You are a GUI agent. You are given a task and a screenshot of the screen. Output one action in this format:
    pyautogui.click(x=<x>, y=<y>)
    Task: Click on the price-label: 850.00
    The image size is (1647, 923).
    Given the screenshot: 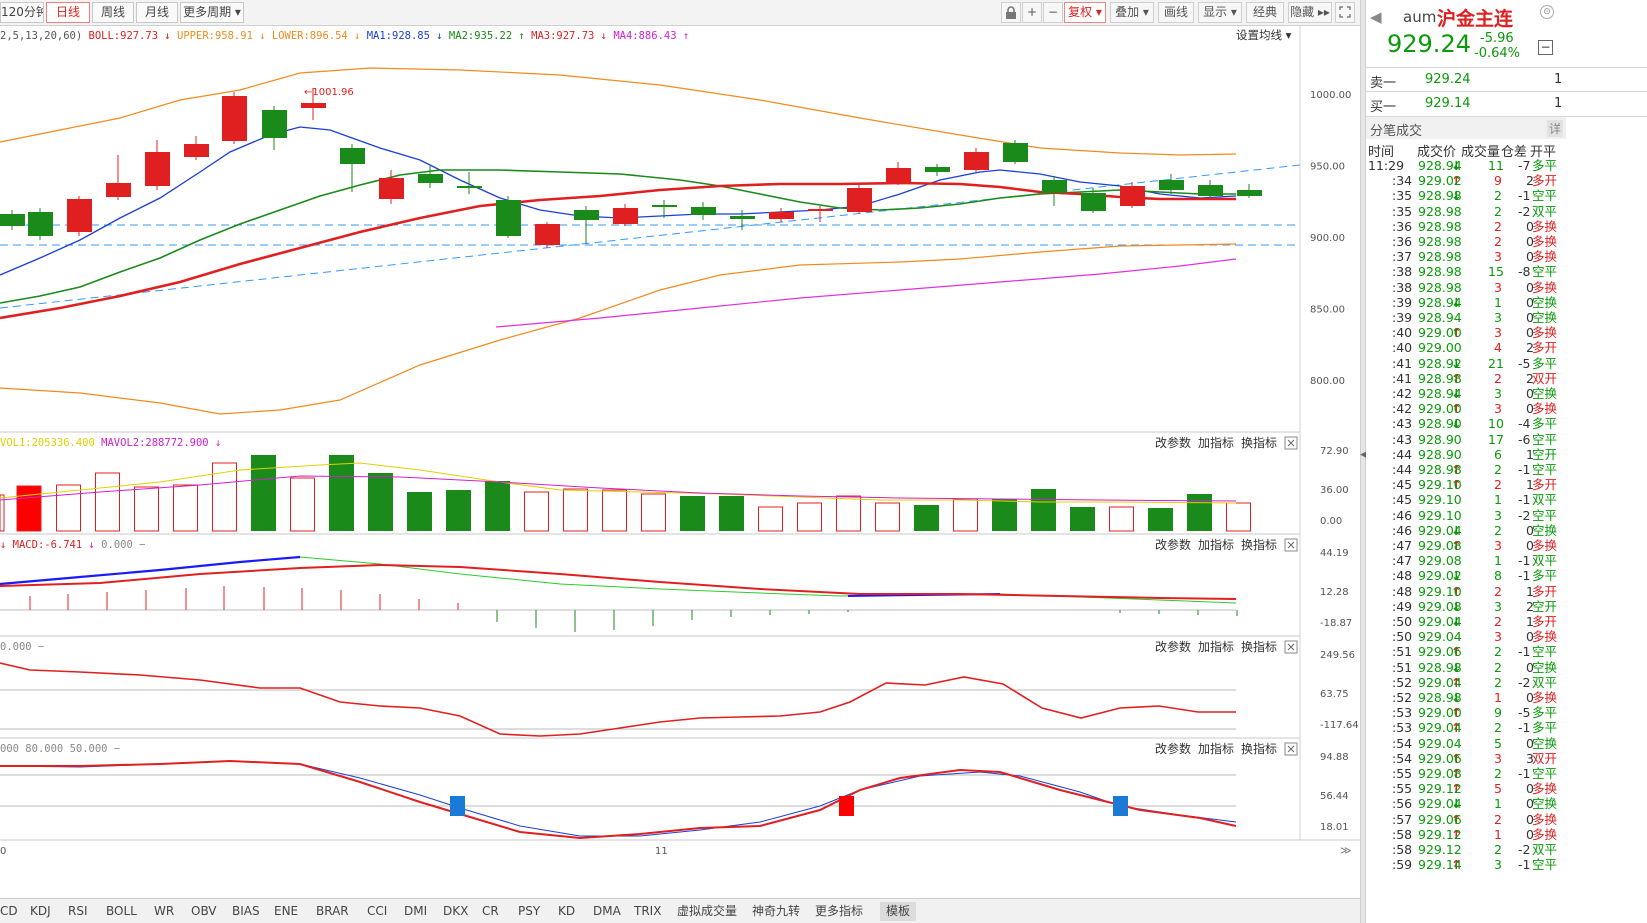 What is the action you would take?
    pyautogui.click(x=1327, y=310)
    